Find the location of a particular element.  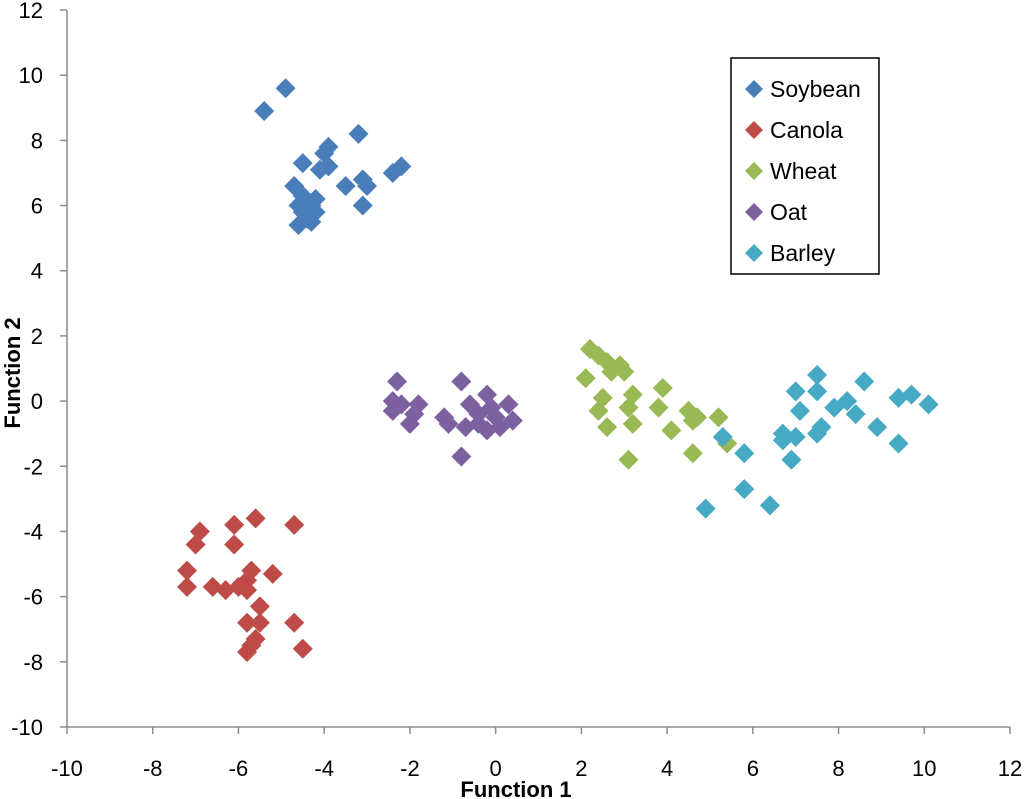

y-tick-label: -4 is located at coordinates (33, 531).